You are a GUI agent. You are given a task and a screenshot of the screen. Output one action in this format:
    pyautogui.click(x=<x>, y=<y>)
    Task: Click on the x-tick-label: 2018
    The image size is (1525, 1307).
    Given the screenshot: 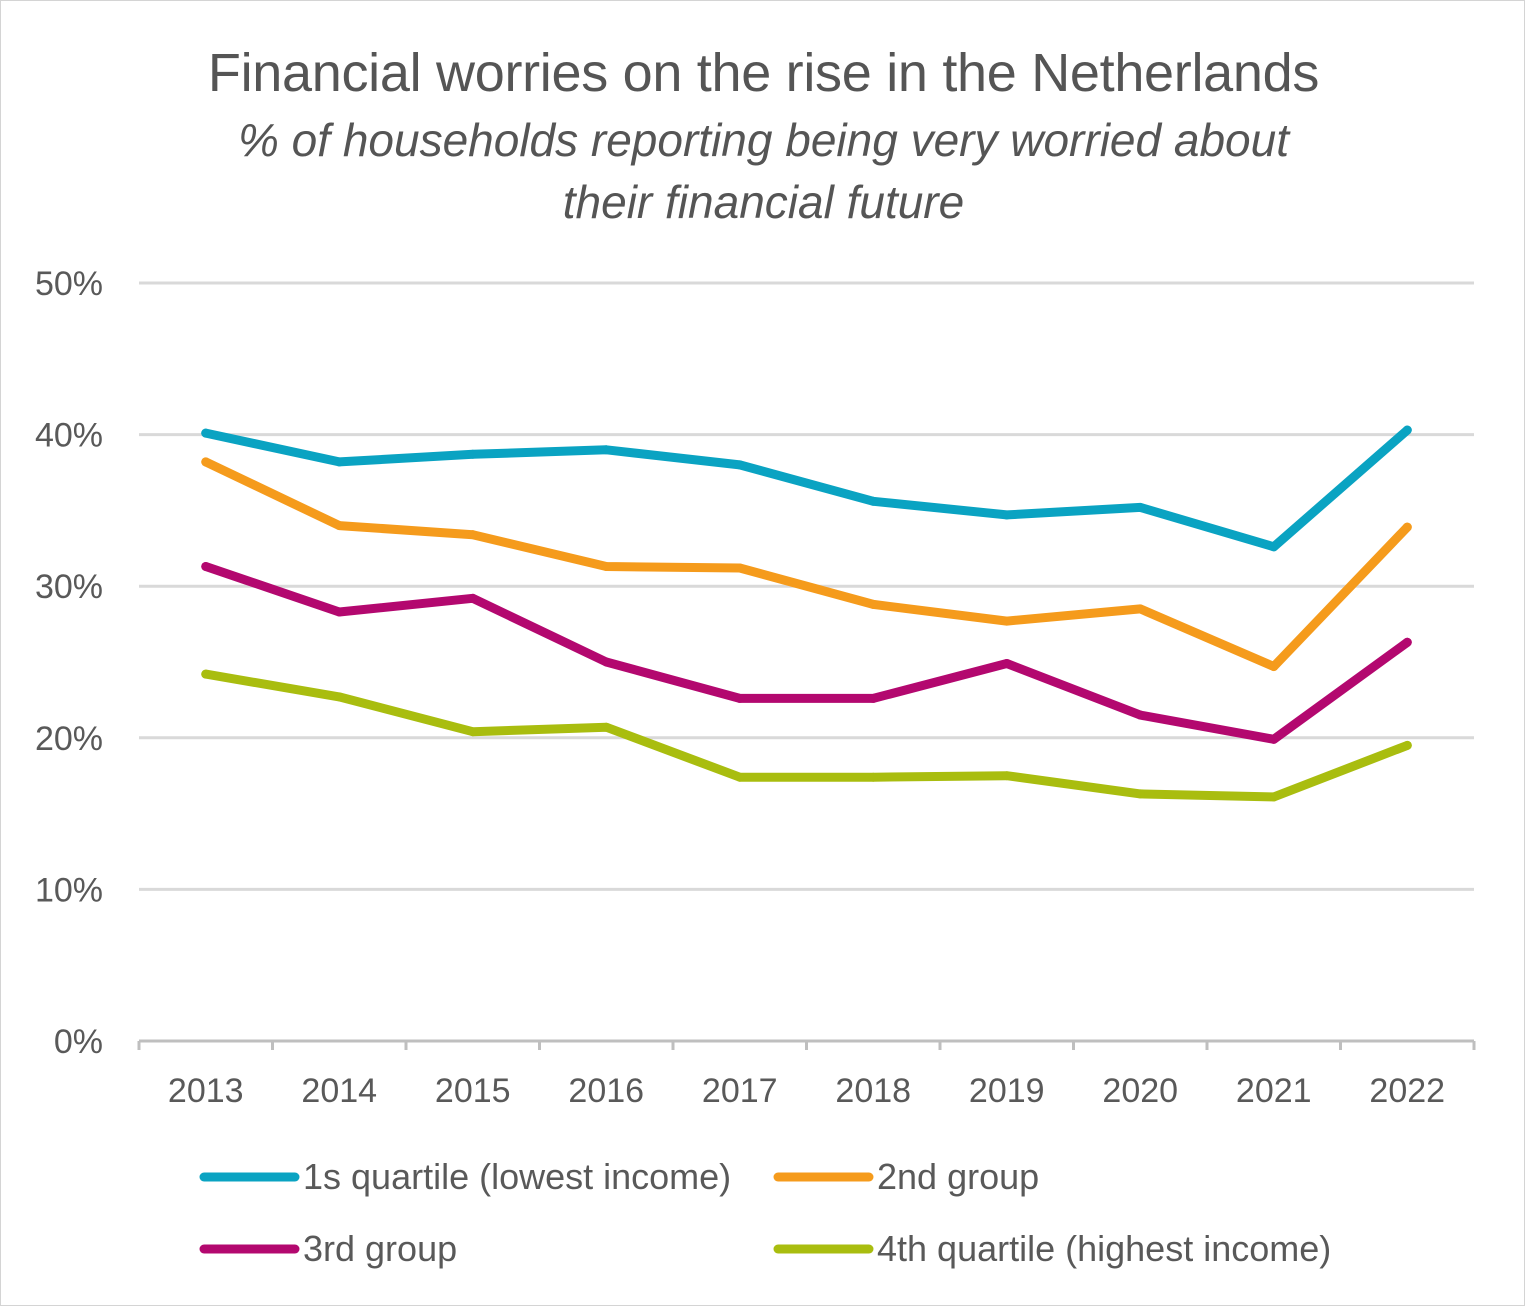 What is the action you would take?
    pyautogui.click(x=873, y=1091)
    